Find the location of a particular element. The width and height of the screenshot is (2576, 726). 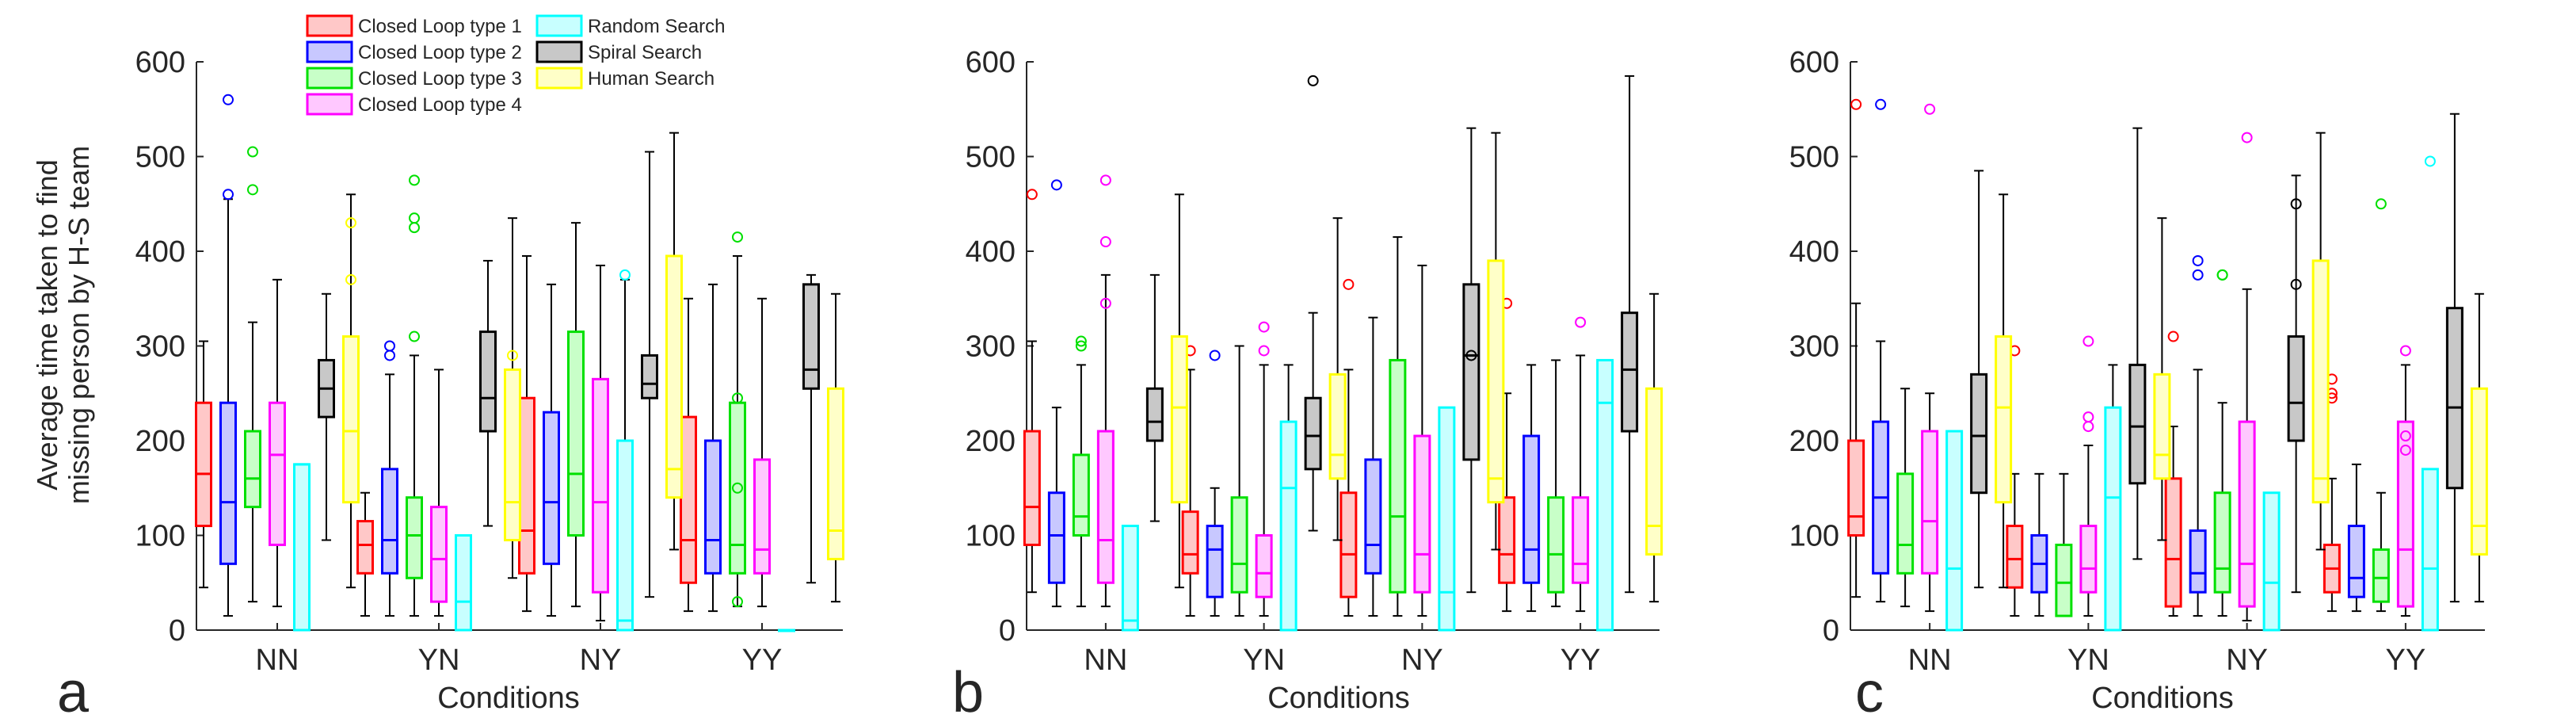

legend-label: Closed Loop type 1 is located at coordinates (440, 27).